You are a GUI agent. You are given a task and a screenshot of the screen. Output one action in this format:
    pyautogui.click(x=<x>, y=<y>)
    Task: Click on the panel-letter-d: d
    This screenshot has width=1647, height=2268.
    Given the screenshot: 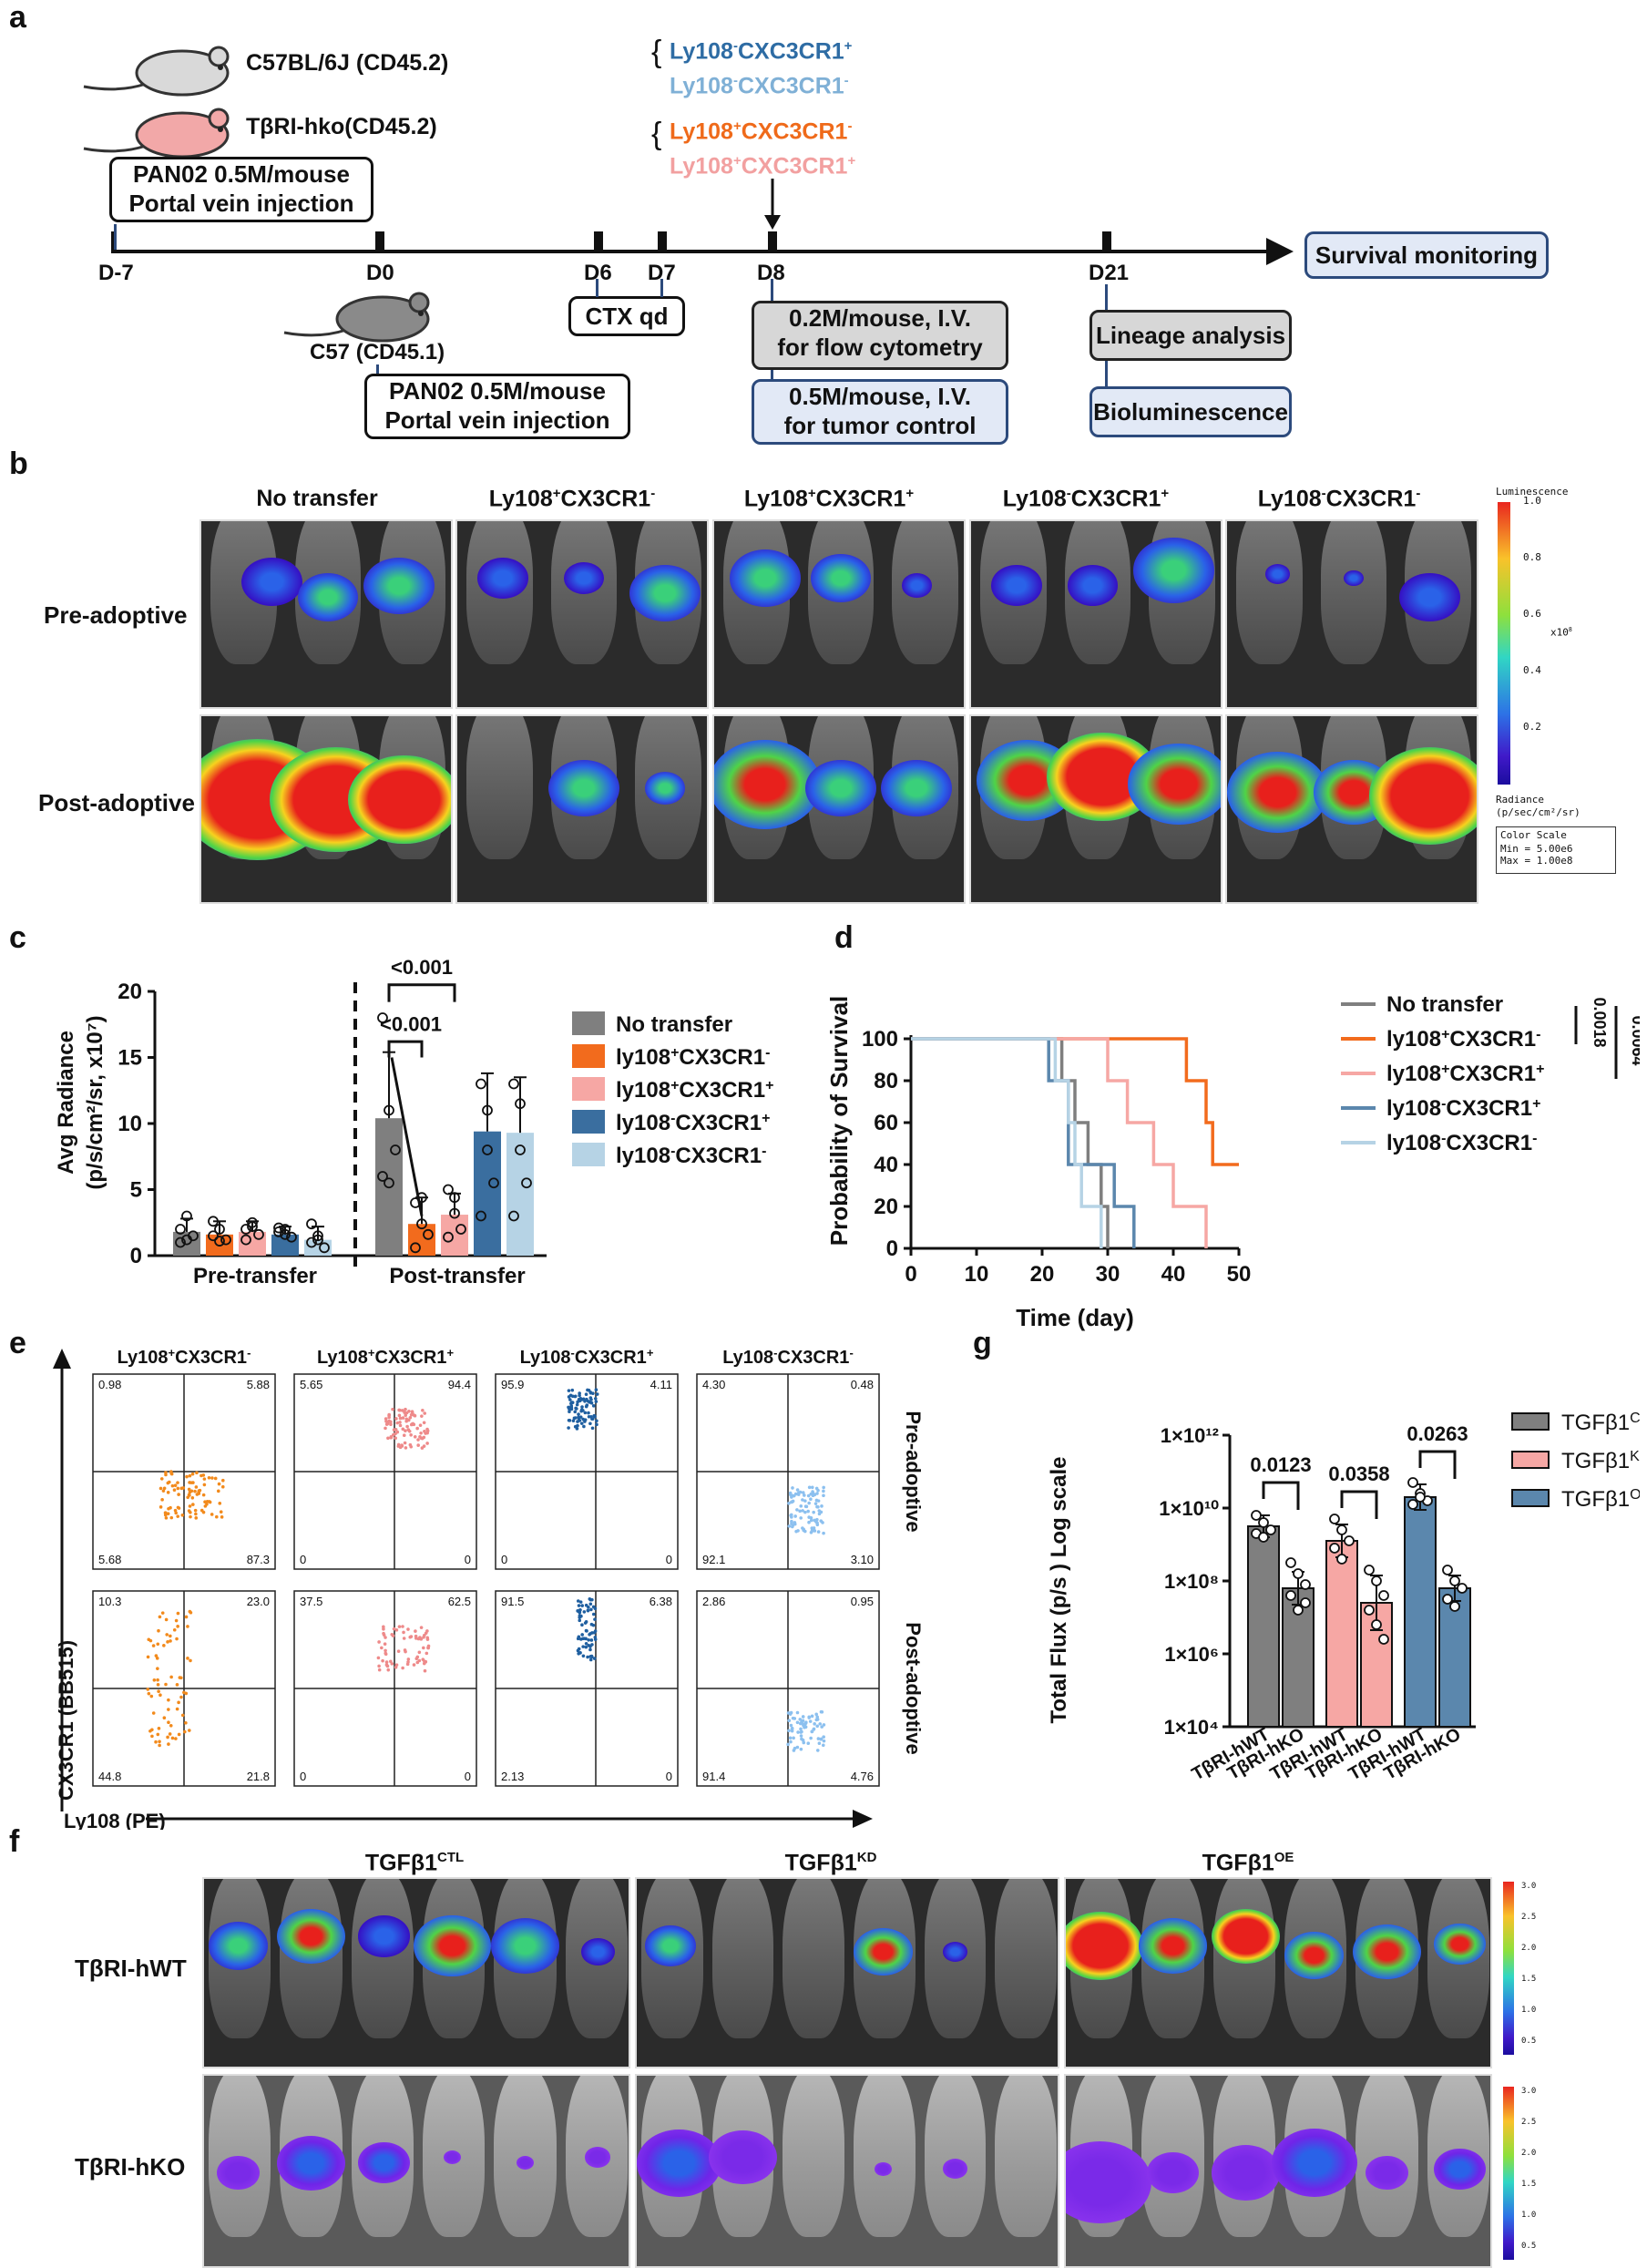 What is the action you would take?
    pyautogui.click(x=844, y=937)
    